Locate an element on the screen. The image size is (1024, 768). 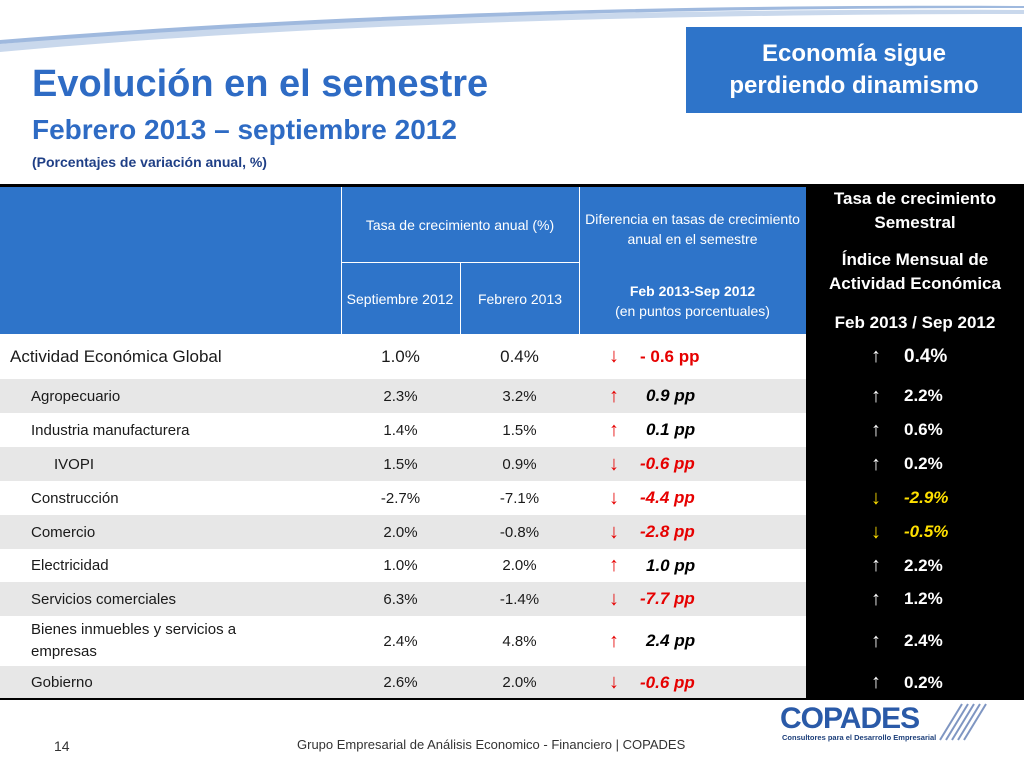
value-feb-2013: 0.9% is located at coordinates (519, 464).